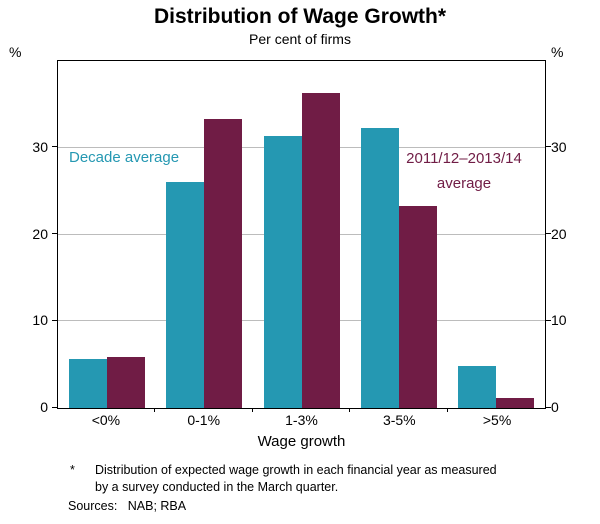 The height and width of the screenshot is (524, 600). What do you see at coordinates (515, 402) in the screenshot?
I see `bar-recent-average->5%` at bounding box center [515, 402].